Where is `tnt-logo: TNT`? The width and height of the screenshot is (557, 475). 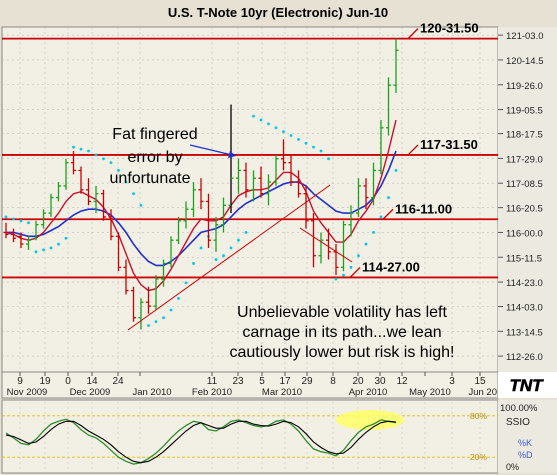
tnt-logo: TNT is located at coordinates (527, 385).